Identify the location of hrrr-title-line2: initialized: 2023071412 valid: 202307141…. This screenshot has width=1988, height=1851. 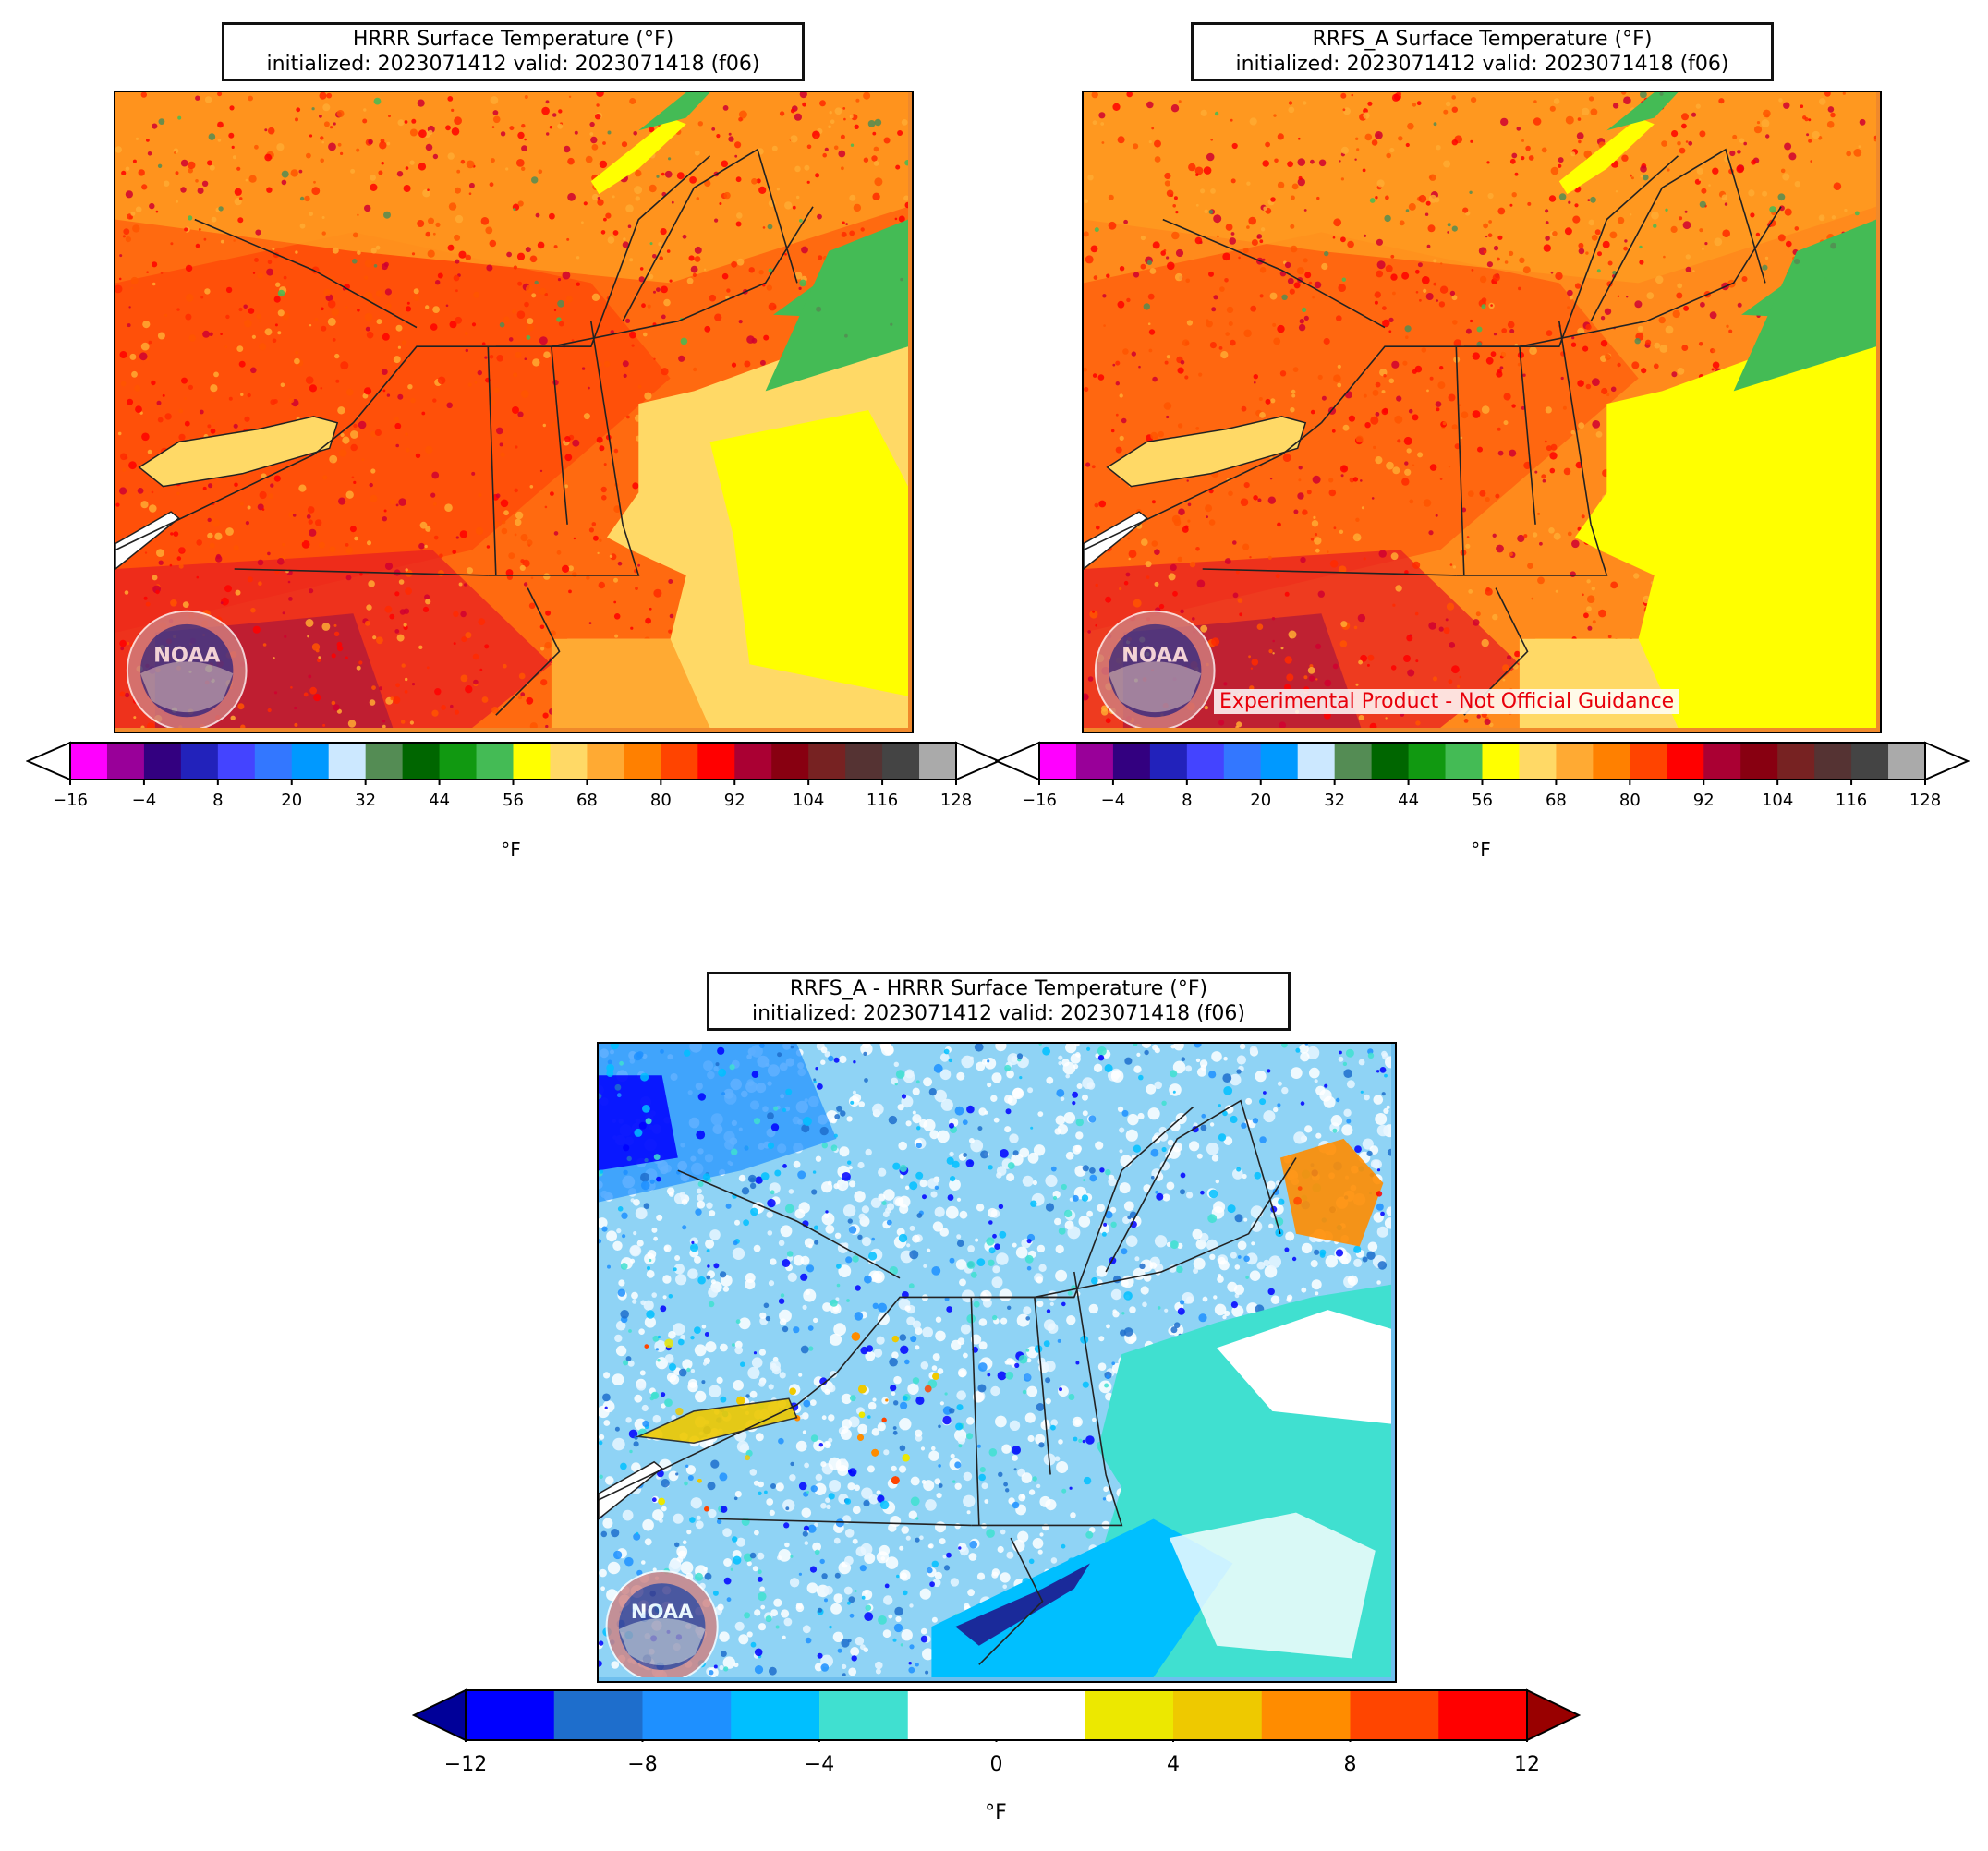
(513, 64).